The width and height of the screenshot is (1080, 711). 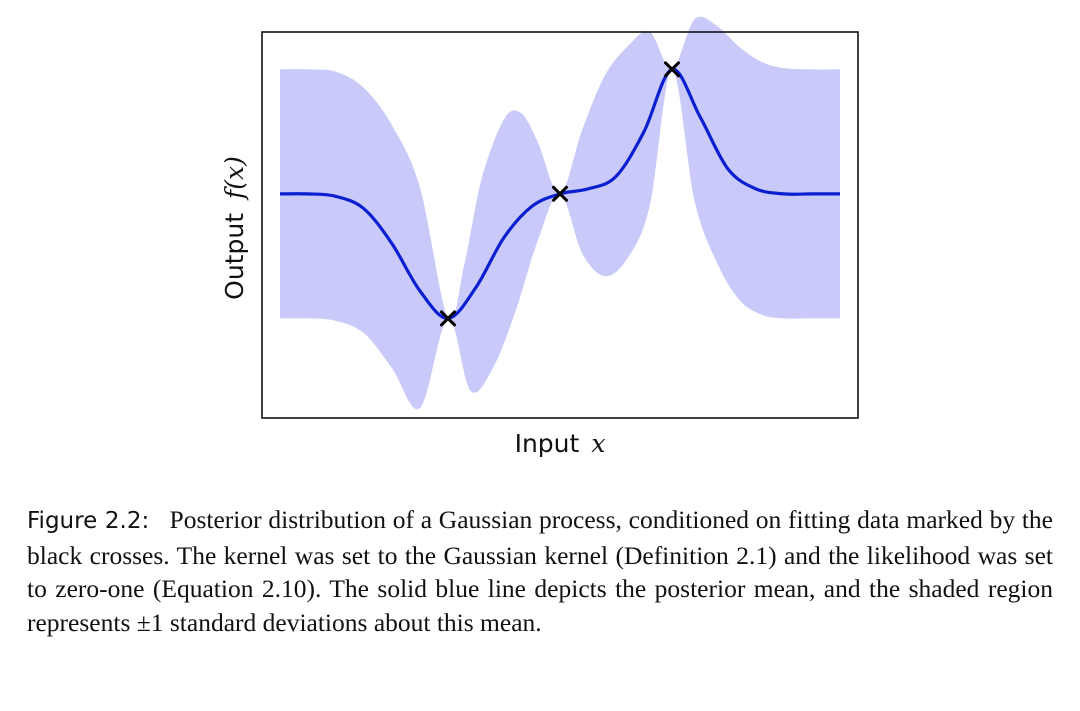 What do you see at coordinates (598, 443) in the screenshot?
I see `x-axis-label-var: x` at bounding box center [598, 443].